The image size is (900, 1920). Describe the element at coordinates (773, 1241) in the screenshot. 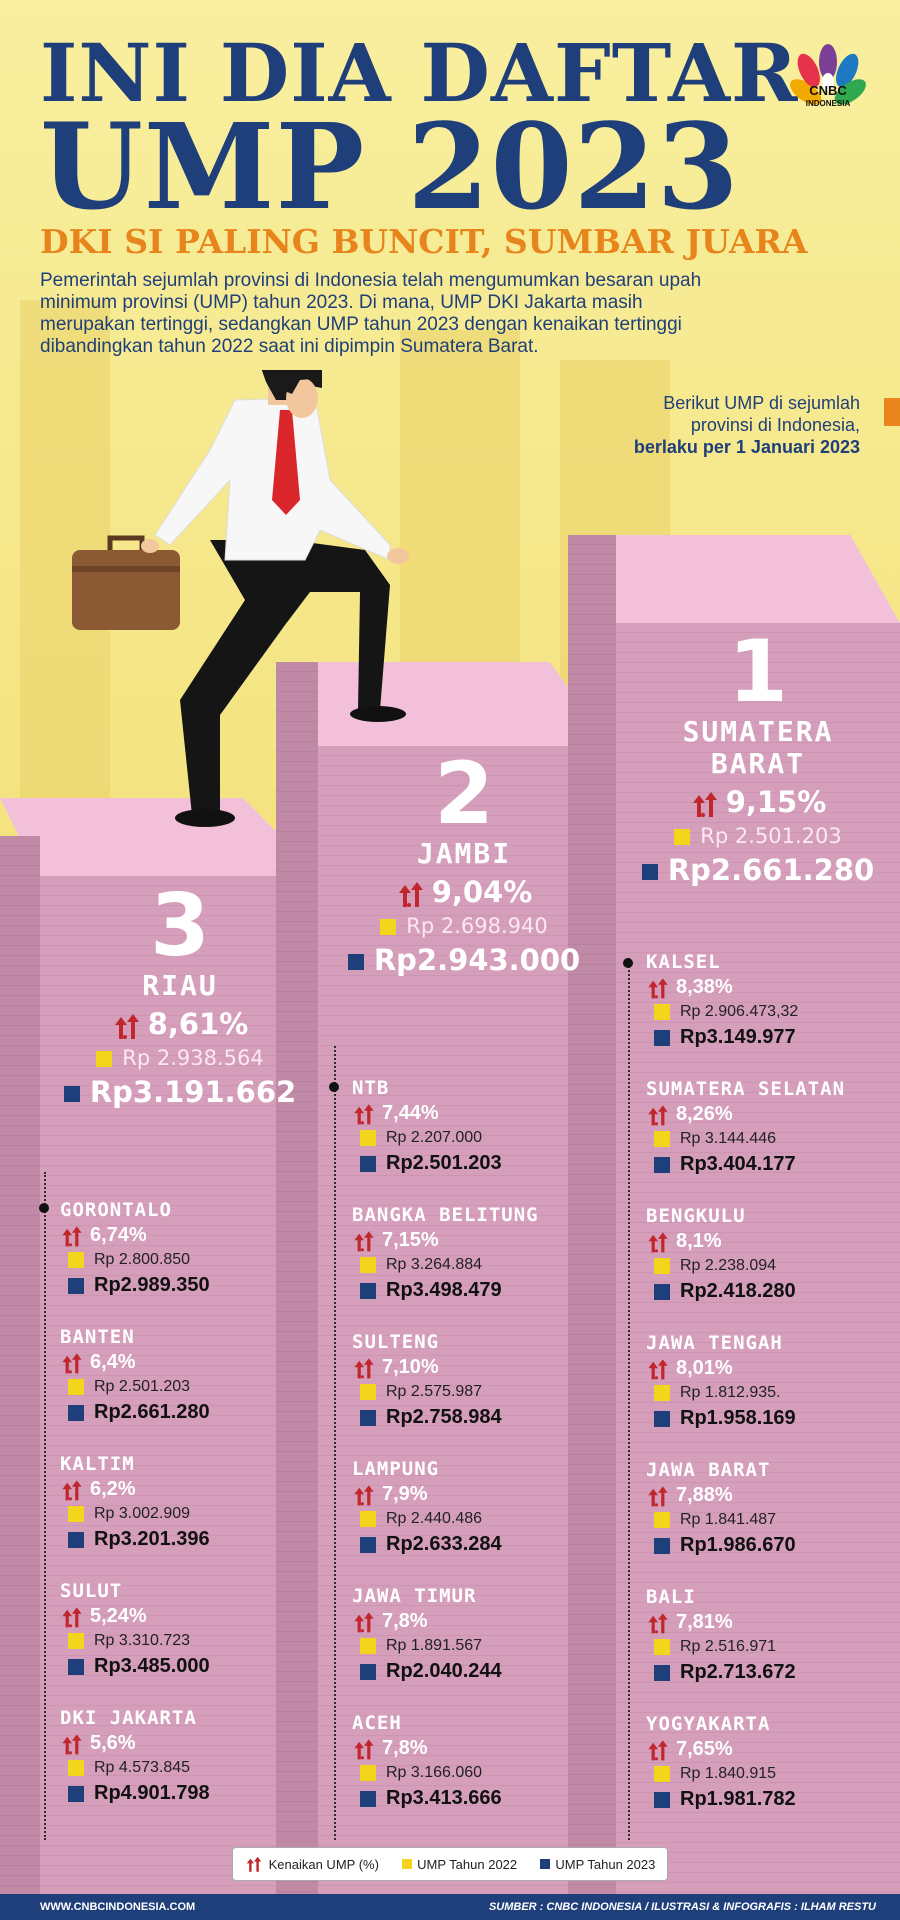

I see `entry-increase: 8,1%` at that location.